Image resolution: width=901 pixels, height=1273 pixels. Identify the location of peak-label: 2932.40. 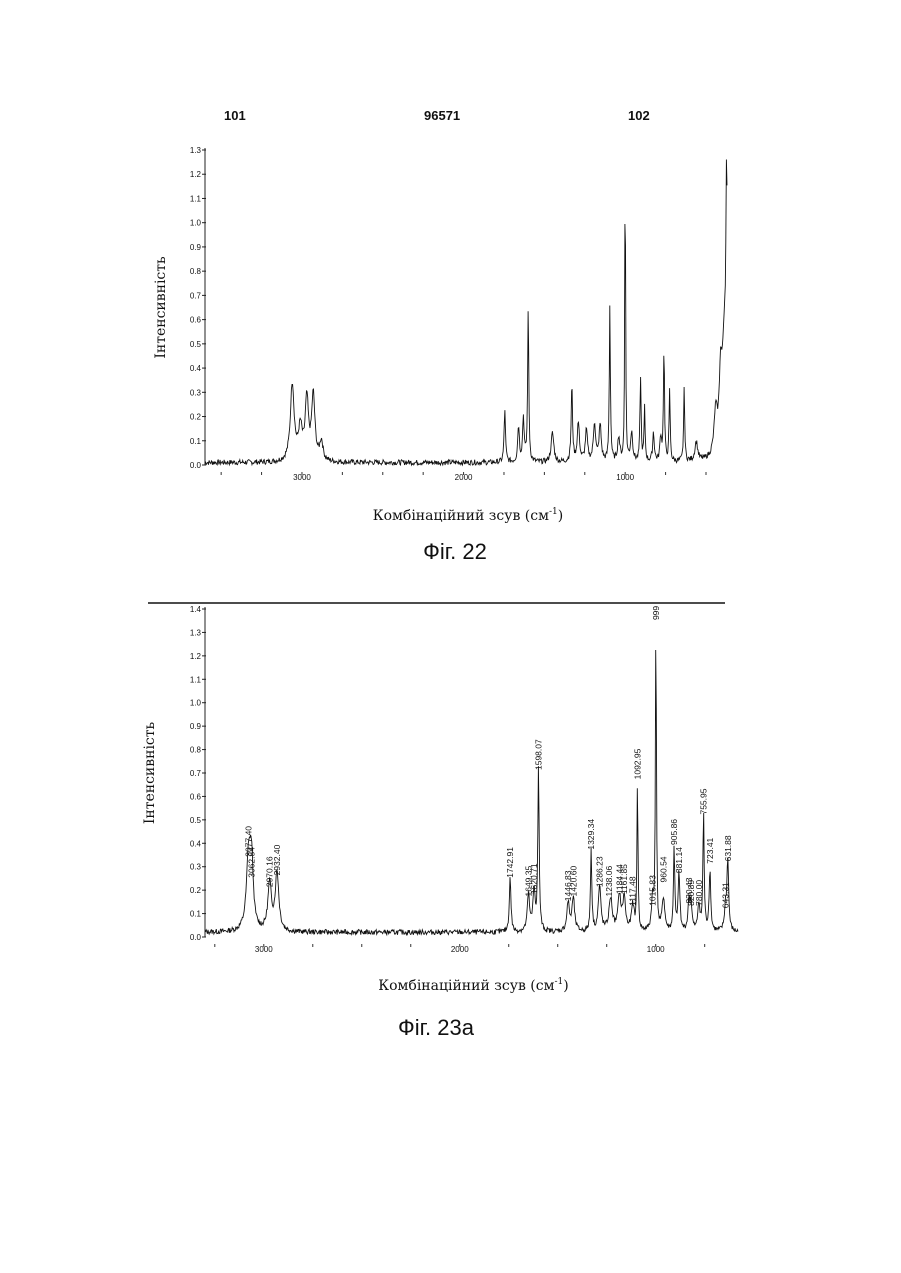
(277, 859).